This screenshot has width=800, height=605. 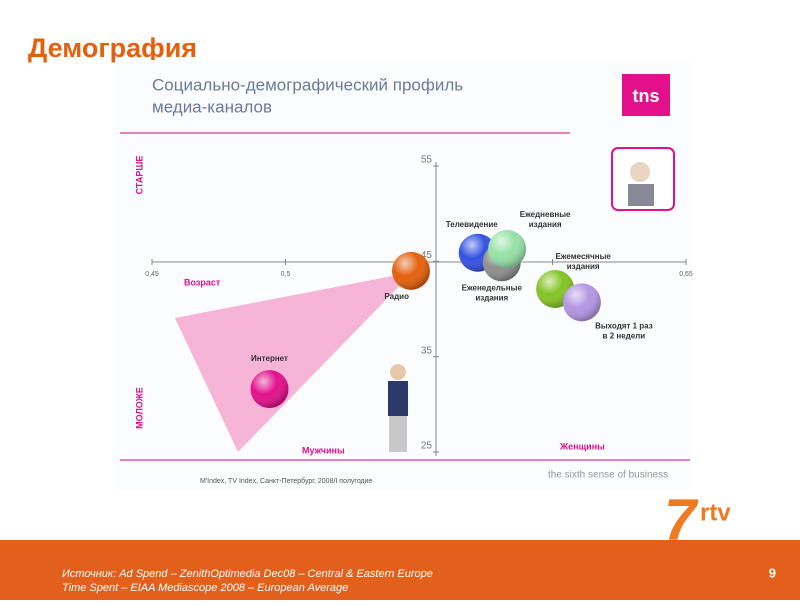 What do you see at coordinates (641, 195) in the screenshot?
I see `age-icon-body` at bounding box center [641, 195].